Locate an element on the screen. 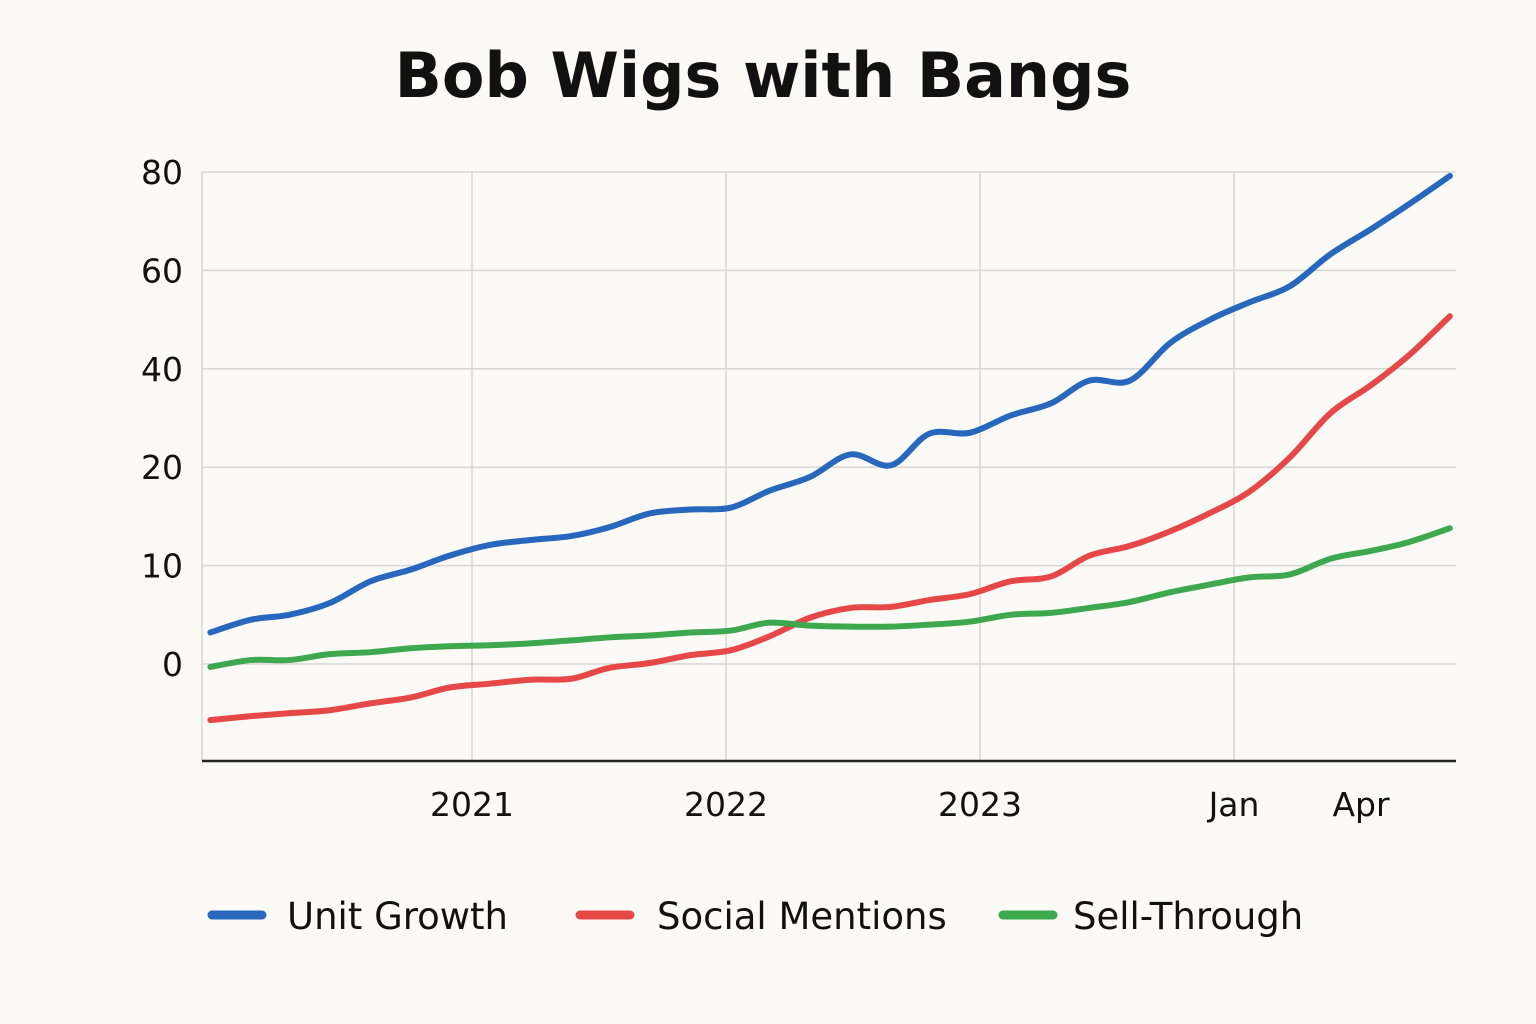  legend: Unit Growth Social Mentions Sell-Through is located at coordinates (755, 916).